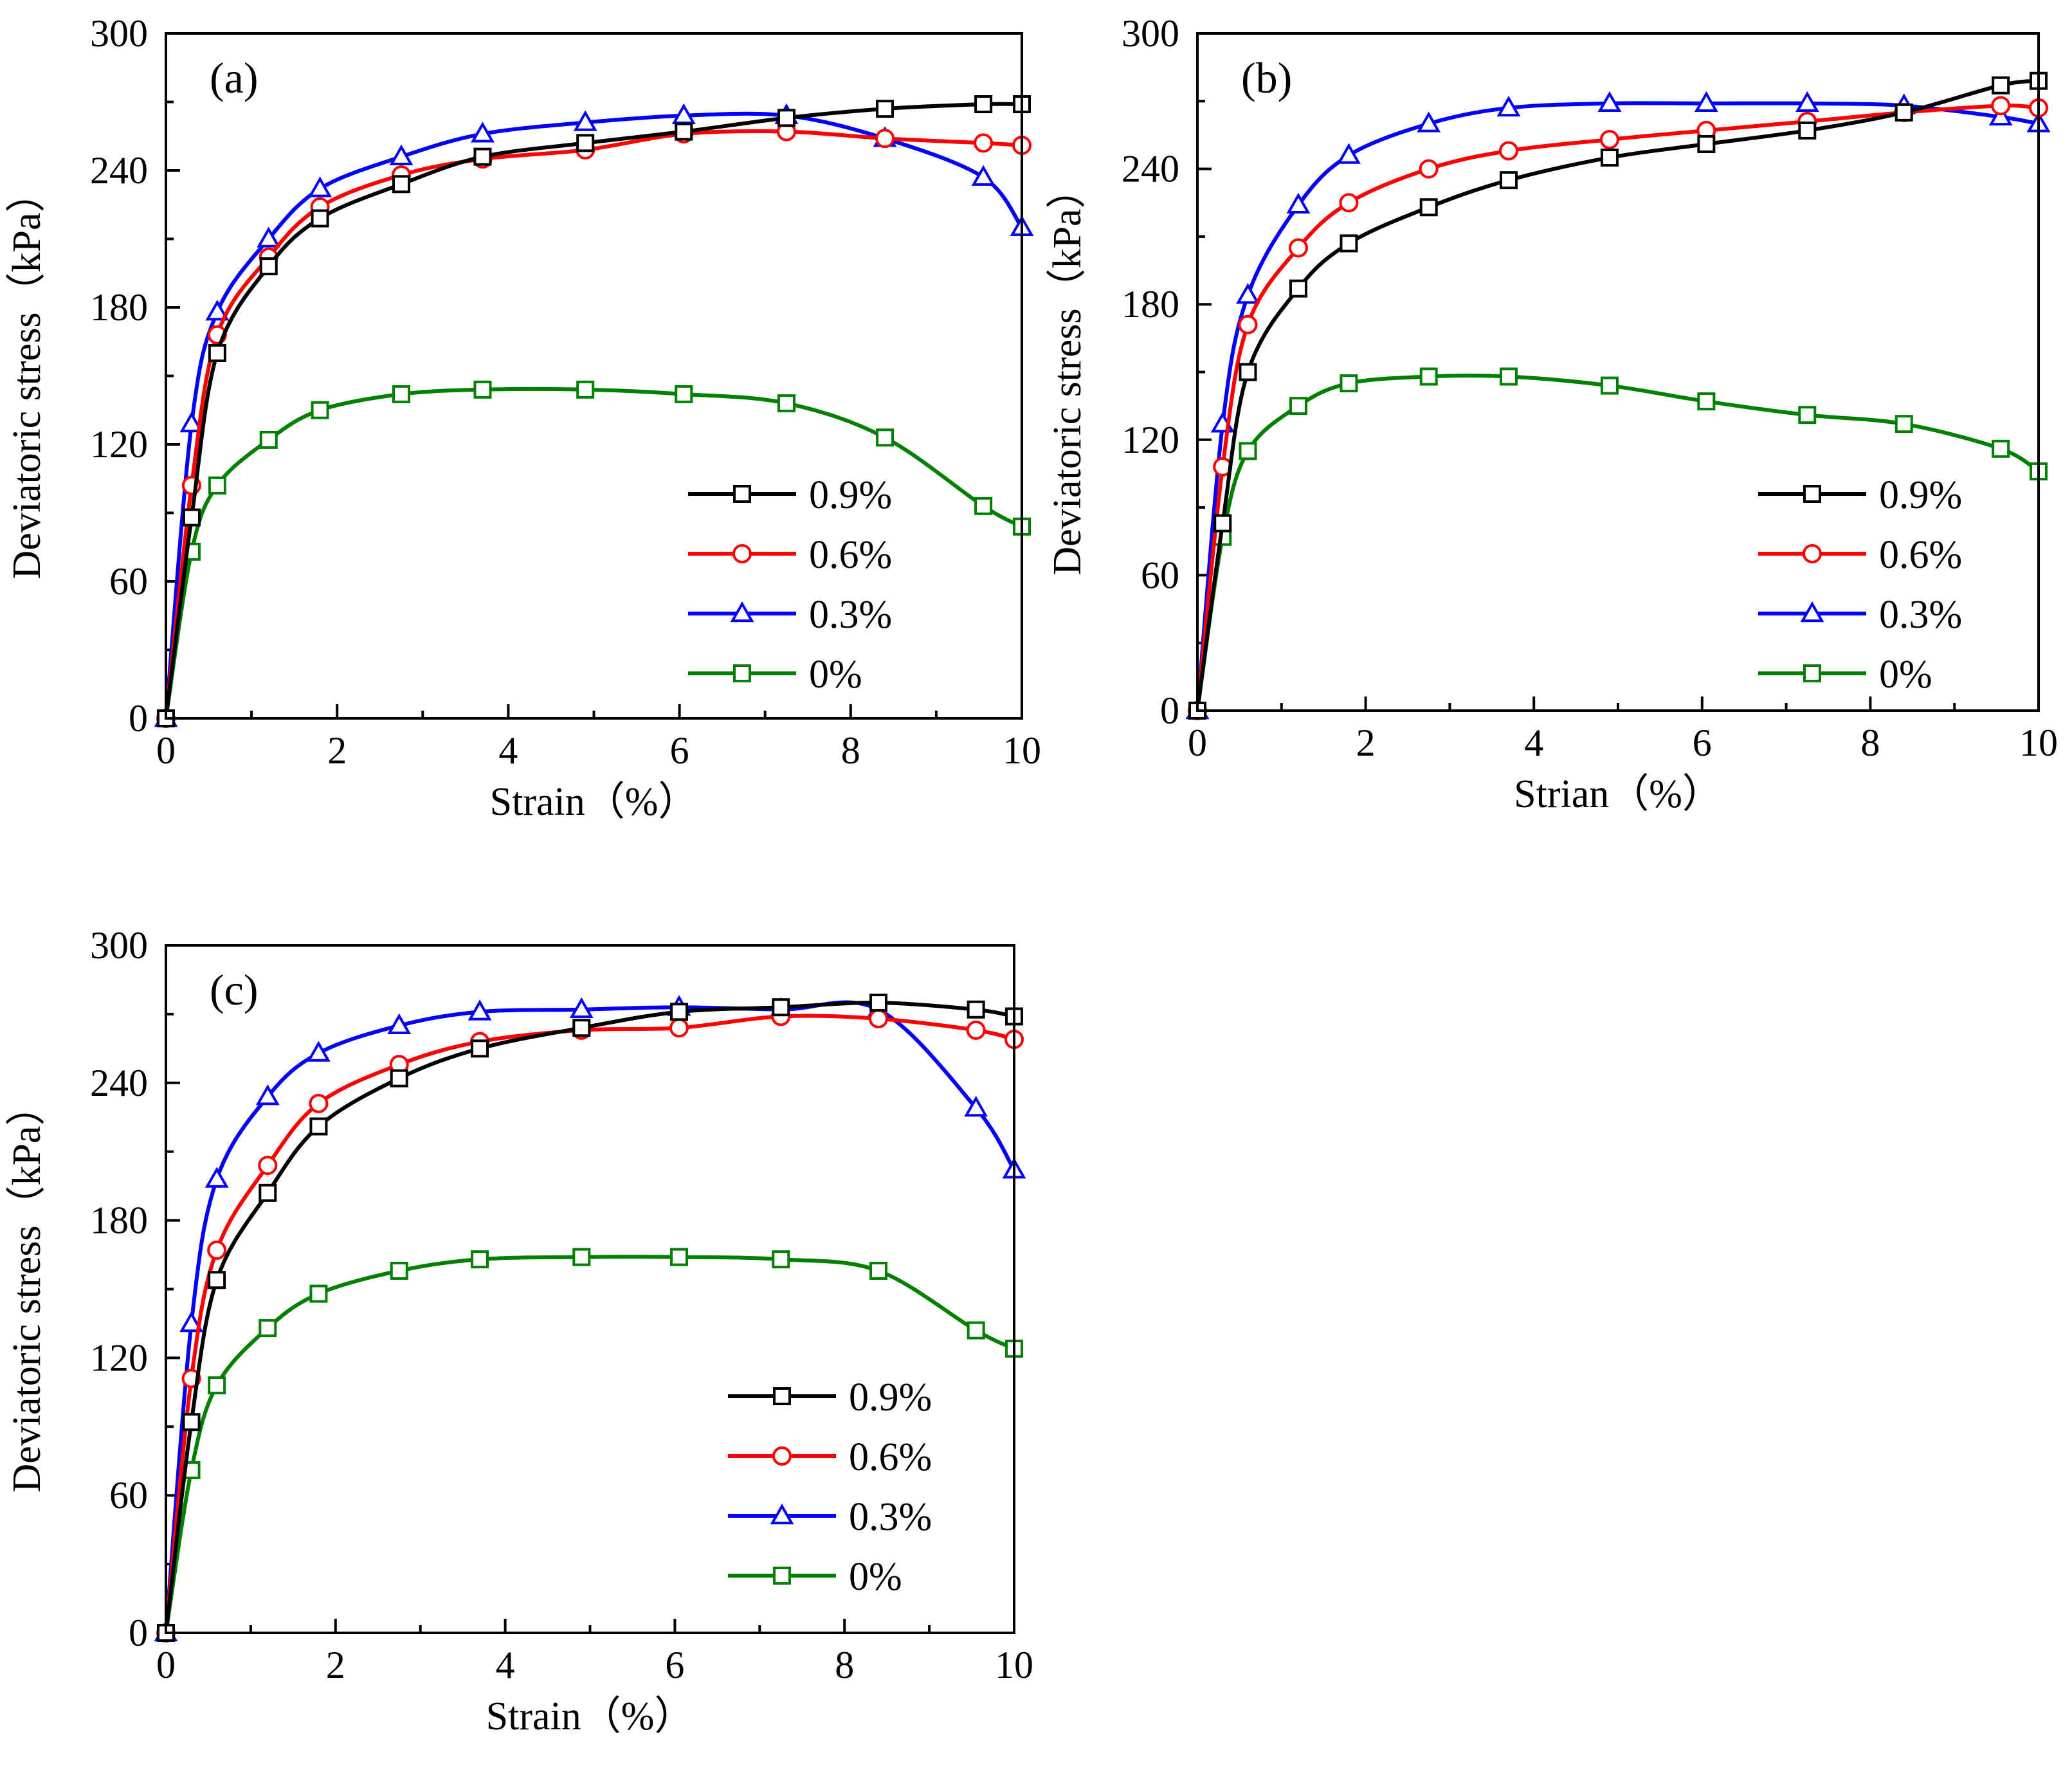  Describe the element at coordinates (830, 1487) in the screenshot. I see `chart-c-legend: 0.9% 0.6% 0.3% 0%` at that location.